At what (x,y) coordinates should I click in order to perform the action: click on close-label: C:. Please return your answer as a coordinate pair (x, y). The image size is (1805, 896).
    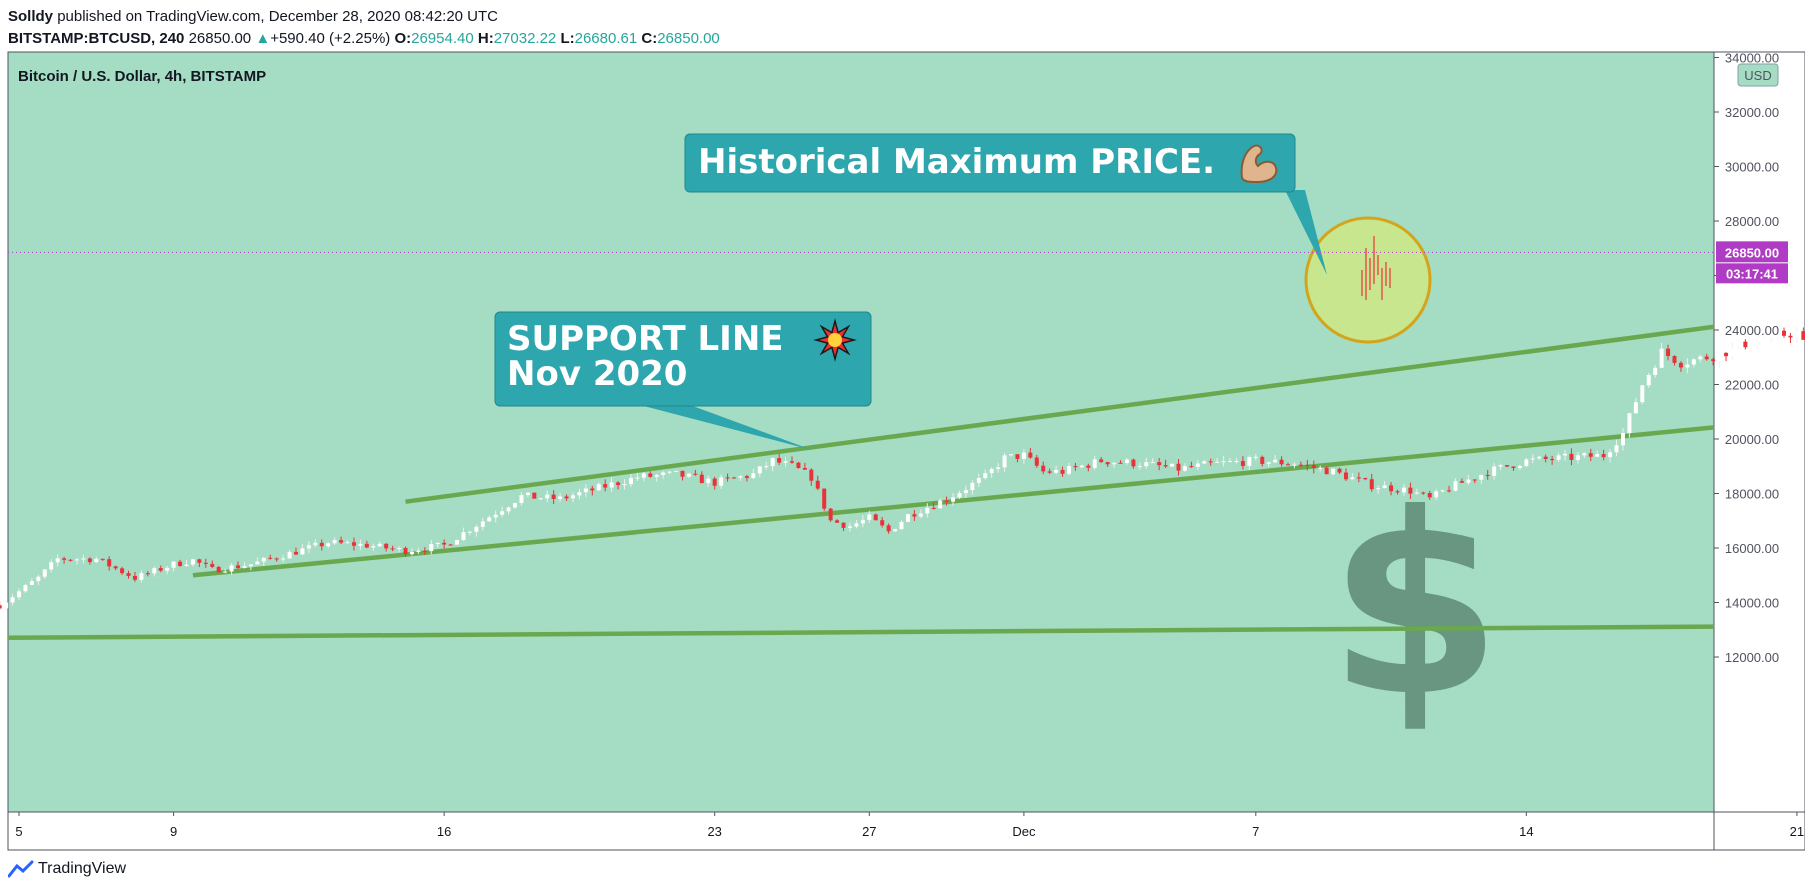
    Looking at the image, I should click on (649, 38).